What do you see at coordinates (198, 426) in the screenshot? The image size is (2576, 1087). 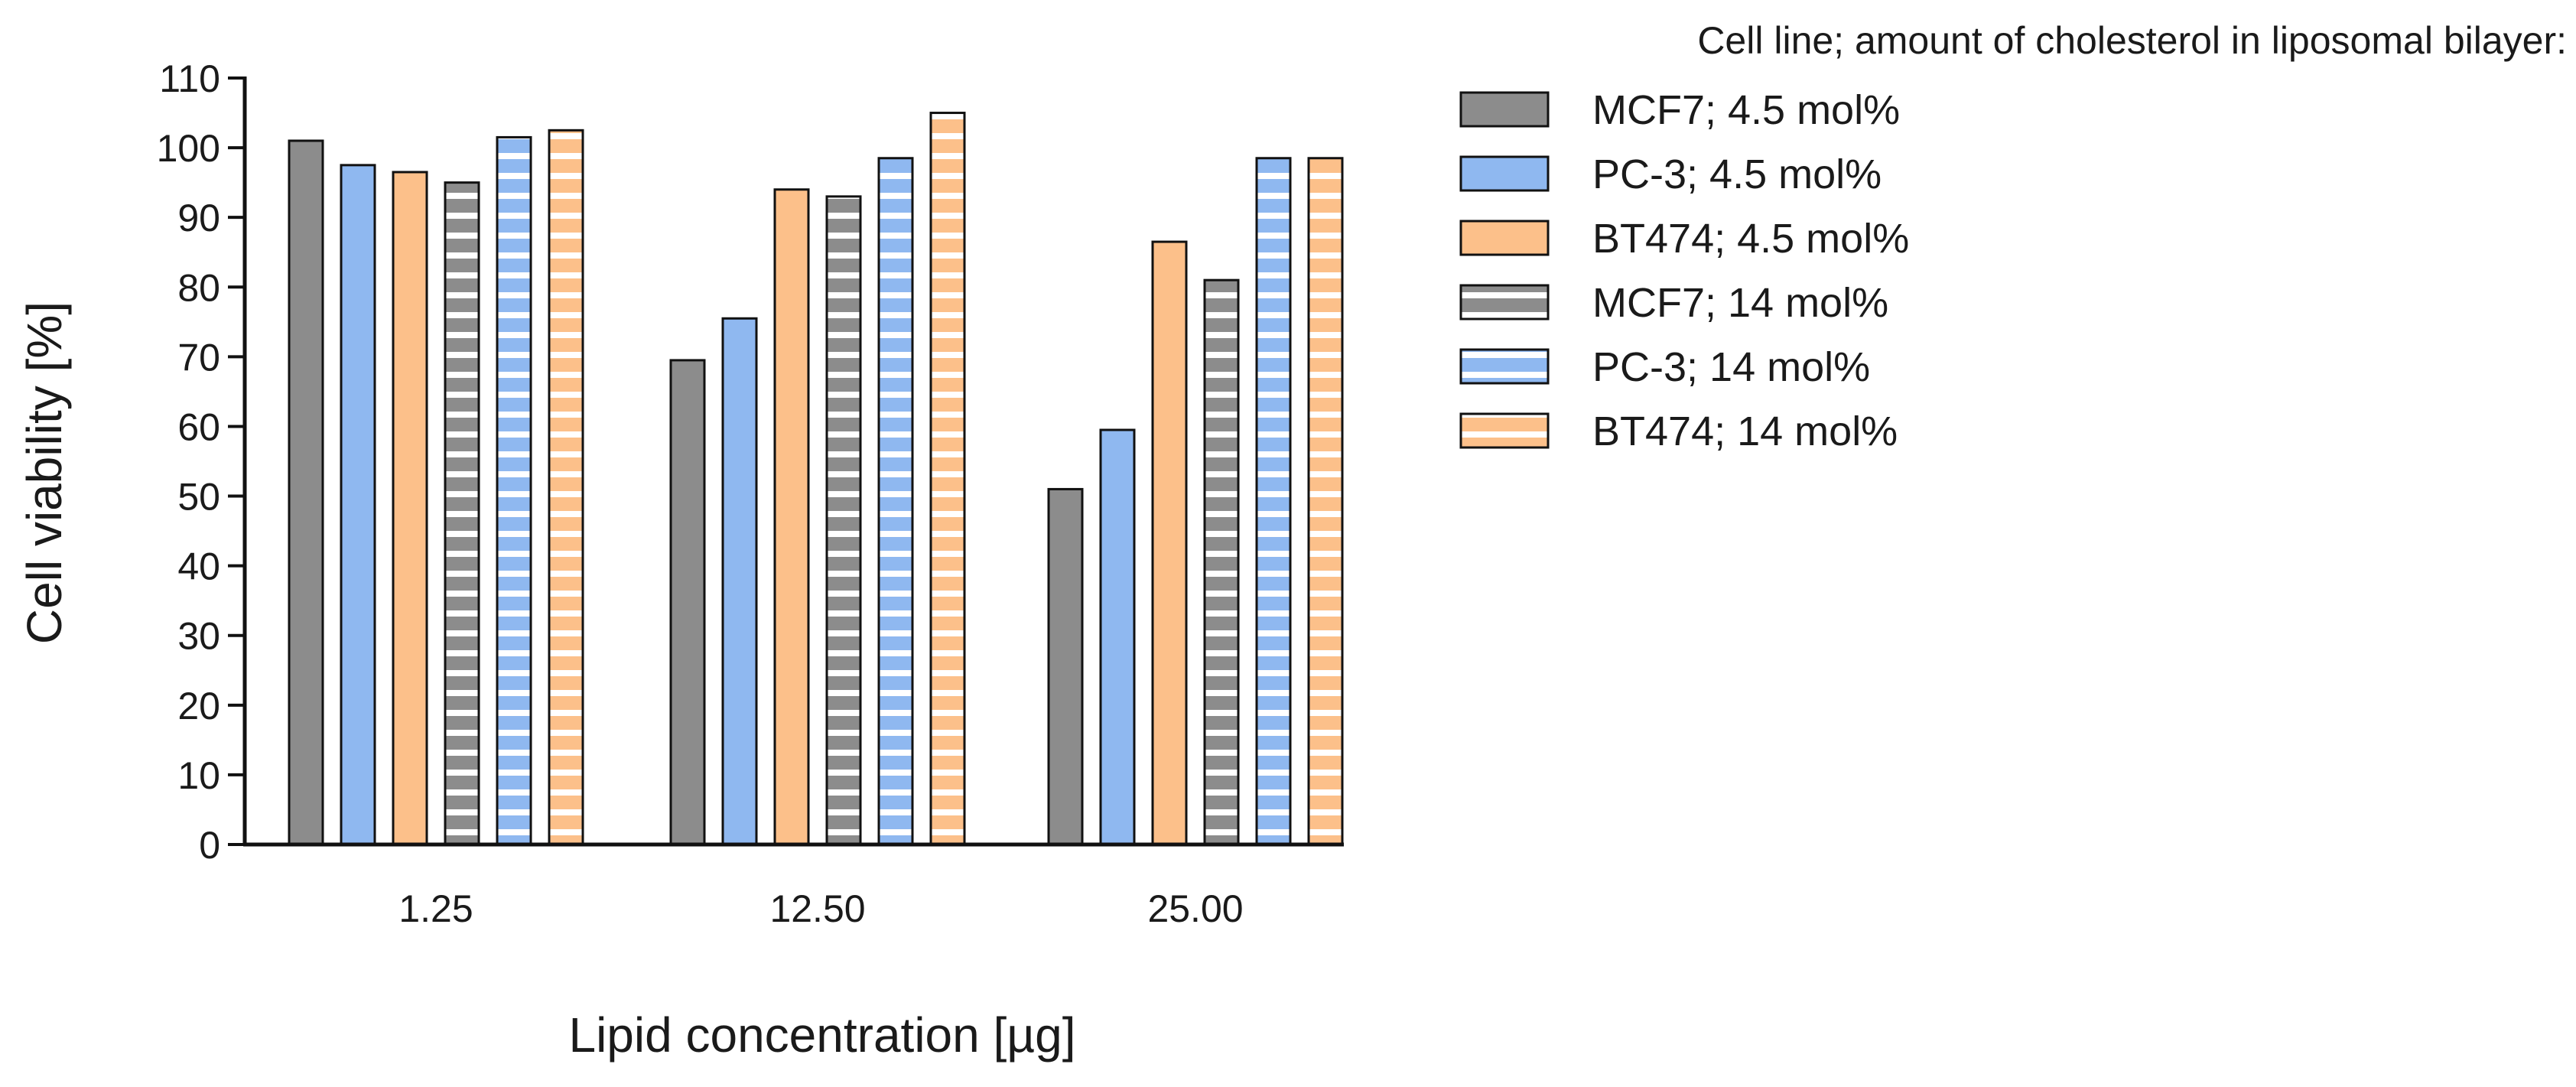 I see `y-tick-label-60: 60` at bounding box center [198, 426].